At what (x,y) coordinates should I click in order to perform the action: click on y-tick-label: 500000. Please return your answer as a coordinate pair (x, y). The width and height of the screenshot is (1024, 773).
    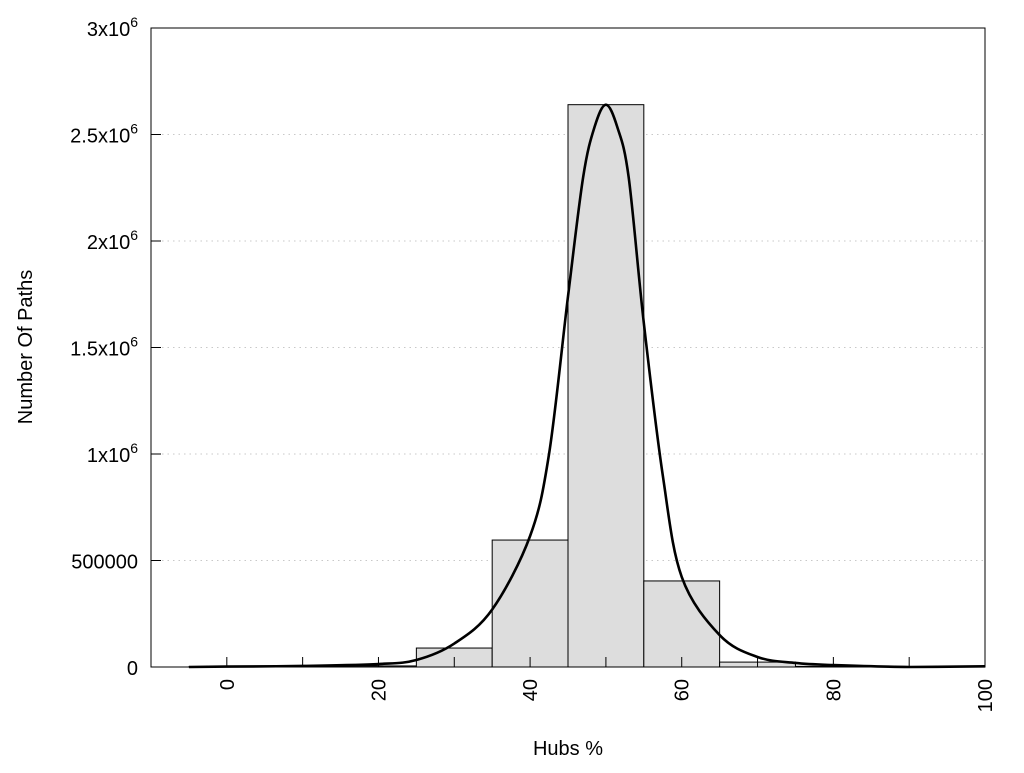
    Looking at the image, I should click on (104, 563).